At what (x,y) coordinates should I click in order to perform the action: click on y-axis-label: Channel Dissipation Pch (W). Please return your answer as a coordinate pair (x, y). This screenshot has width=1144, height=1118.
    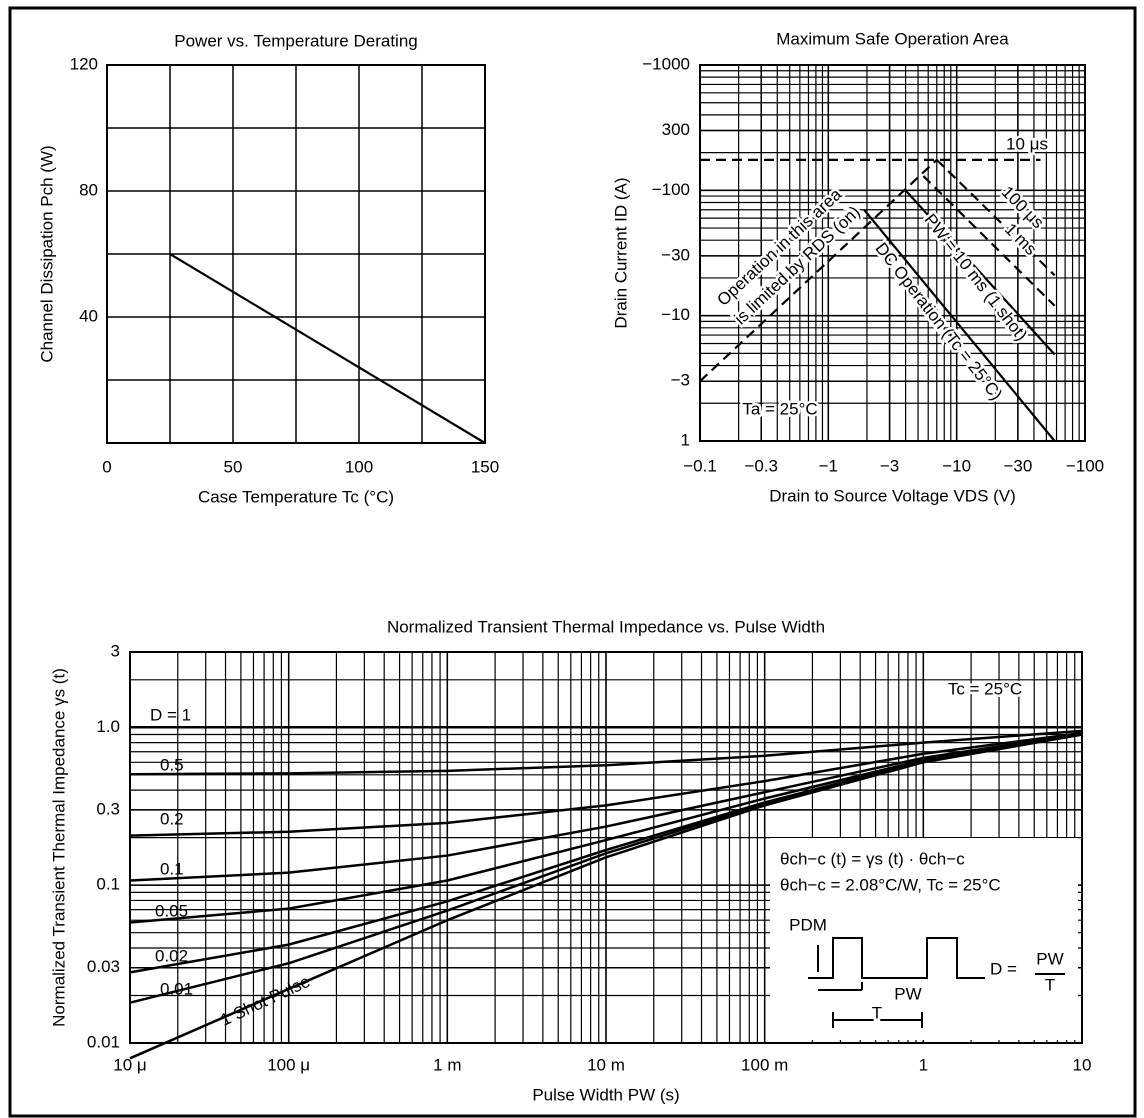
    Looking at the image, I should click on (46, 253).